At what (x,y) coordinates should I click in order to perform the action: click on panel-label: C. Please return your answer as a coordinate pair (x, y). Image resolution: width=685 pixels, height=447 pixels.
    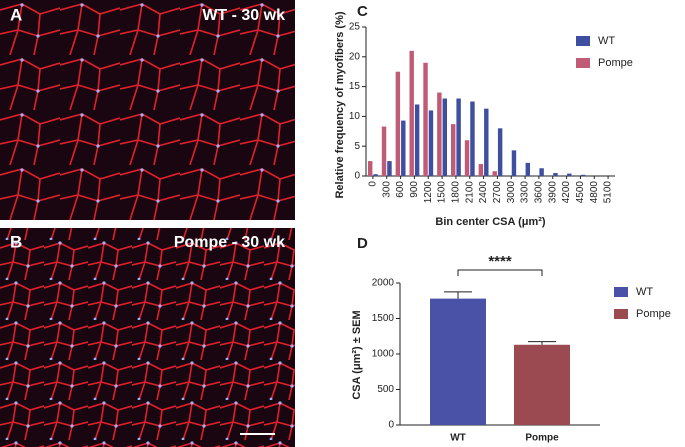
    Looking at the image, I should click on (362, 11).